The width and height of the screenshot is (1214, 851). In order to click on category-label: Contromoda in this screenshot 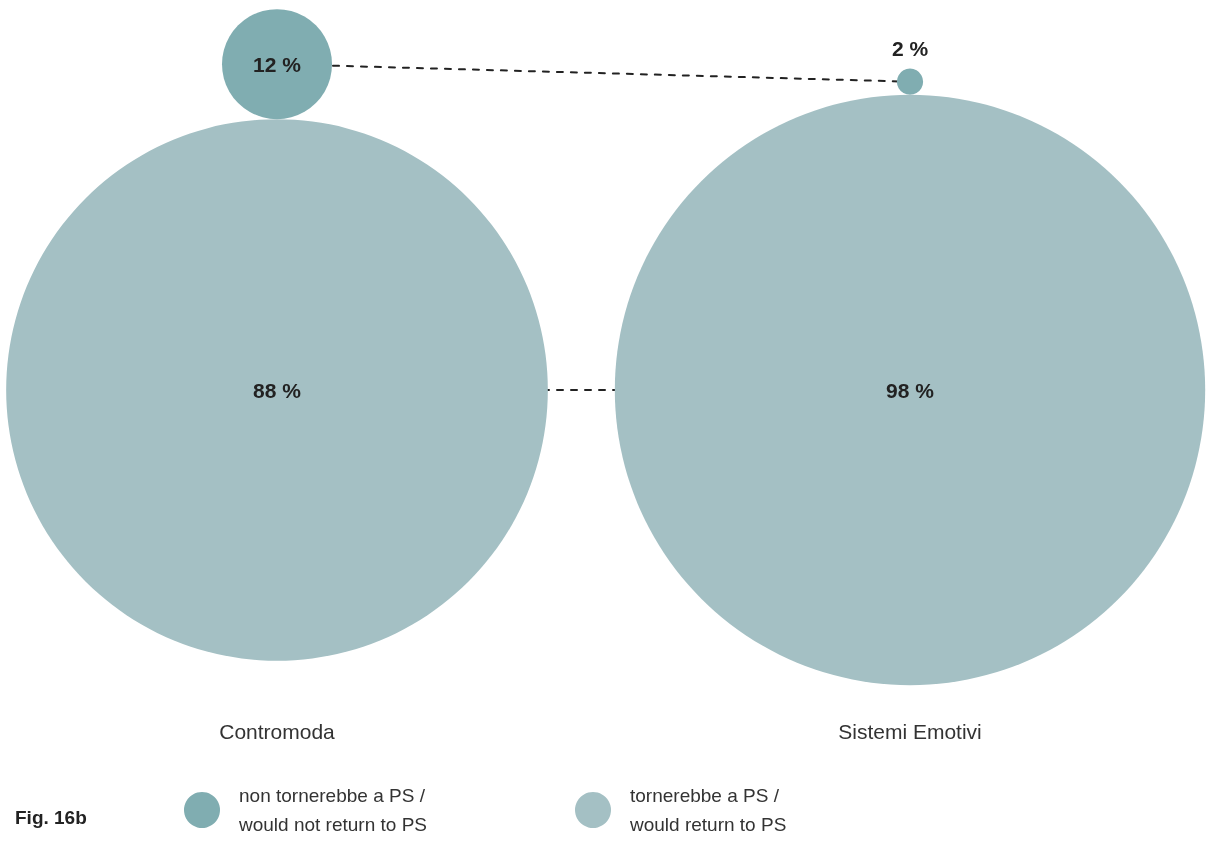, I will do `click(277, 731)`.